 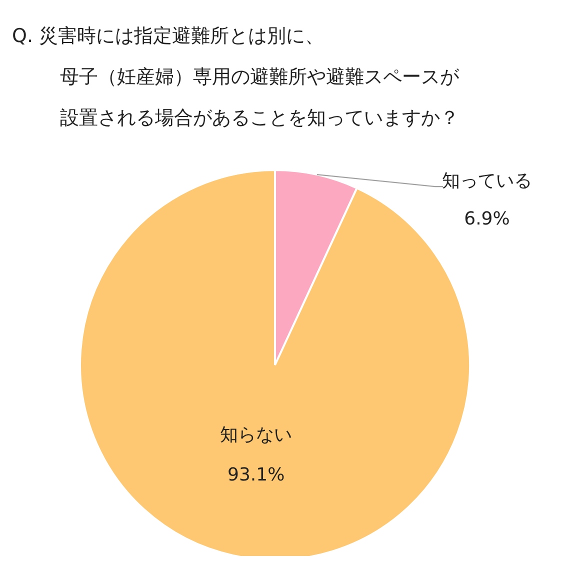 I want to click on slice-label: 知らない, so click(x=256, y=435).